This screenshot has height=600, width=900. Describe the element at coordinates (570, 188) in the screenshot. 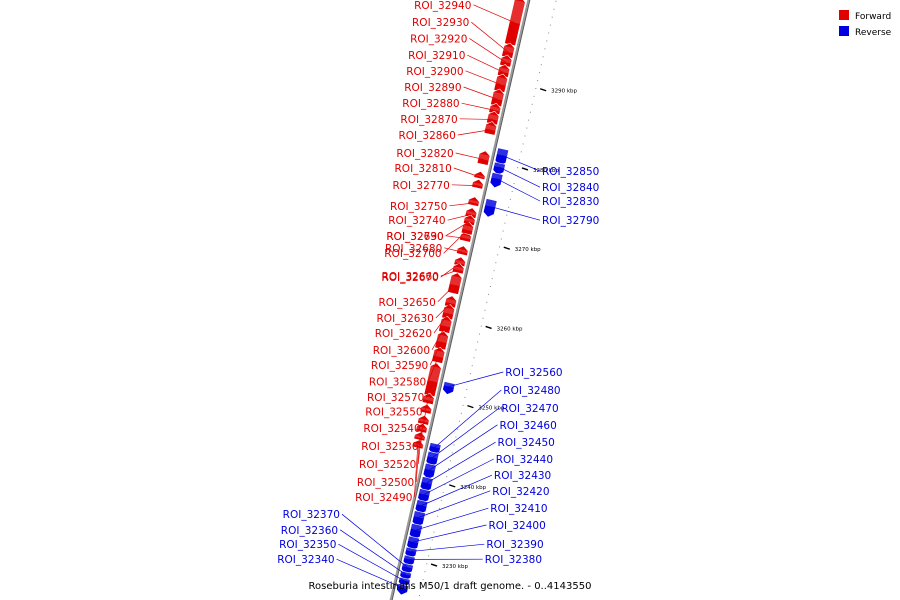

I see `gene-label: ROI_32840` at that location.